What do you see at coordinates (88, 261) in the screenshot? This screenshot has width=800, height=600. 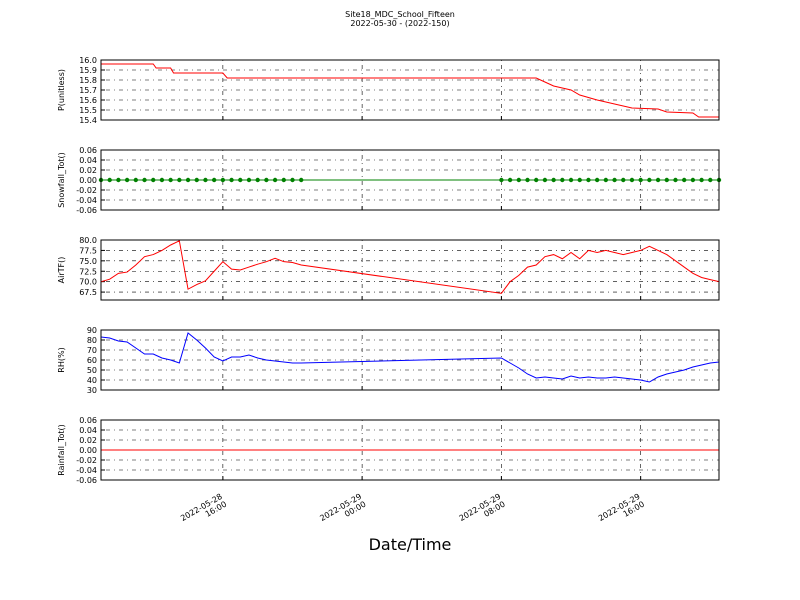 I see `y-tick-label: 75.0` at bounding box center [88, 261].